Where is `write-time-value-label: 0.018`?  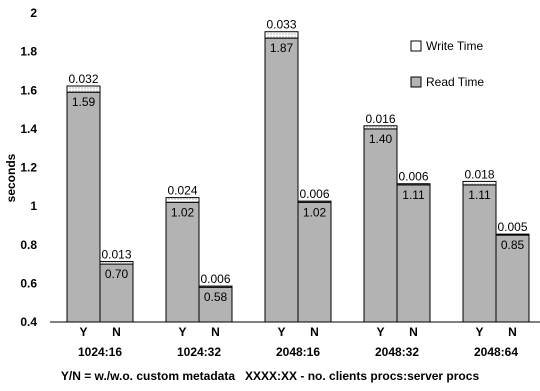
write-time-value-label: 0.018 is located at coordinates (479, 174).